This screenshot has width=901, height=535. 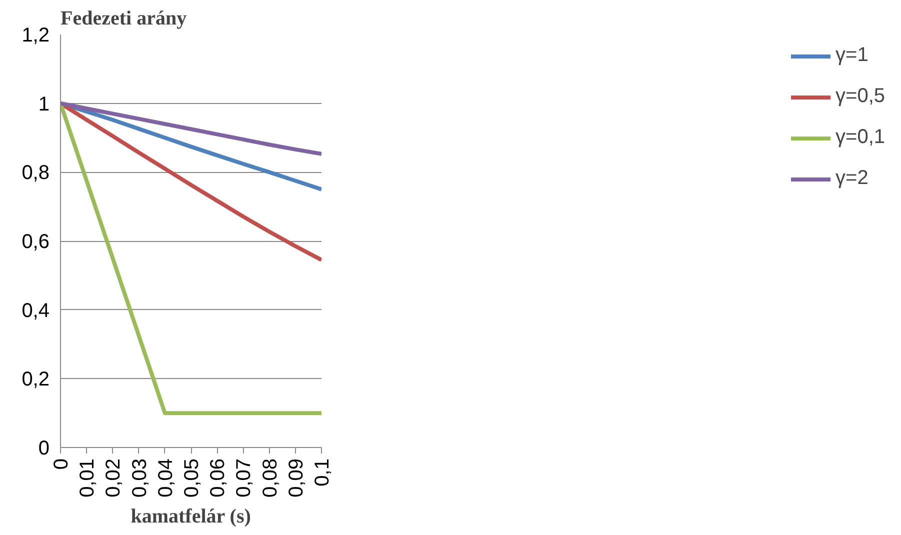 I want to click on y-tick-label: 1, so click(x=44, y=104).